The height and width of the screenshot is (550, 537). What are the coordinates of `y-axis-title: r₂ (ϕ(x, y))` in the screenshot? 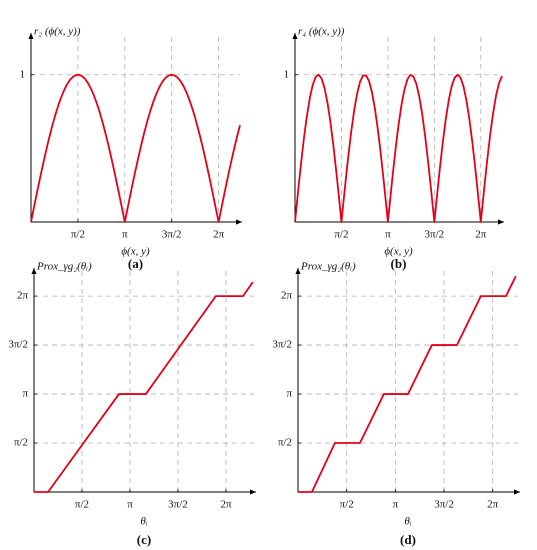 It's located at (57, 32).